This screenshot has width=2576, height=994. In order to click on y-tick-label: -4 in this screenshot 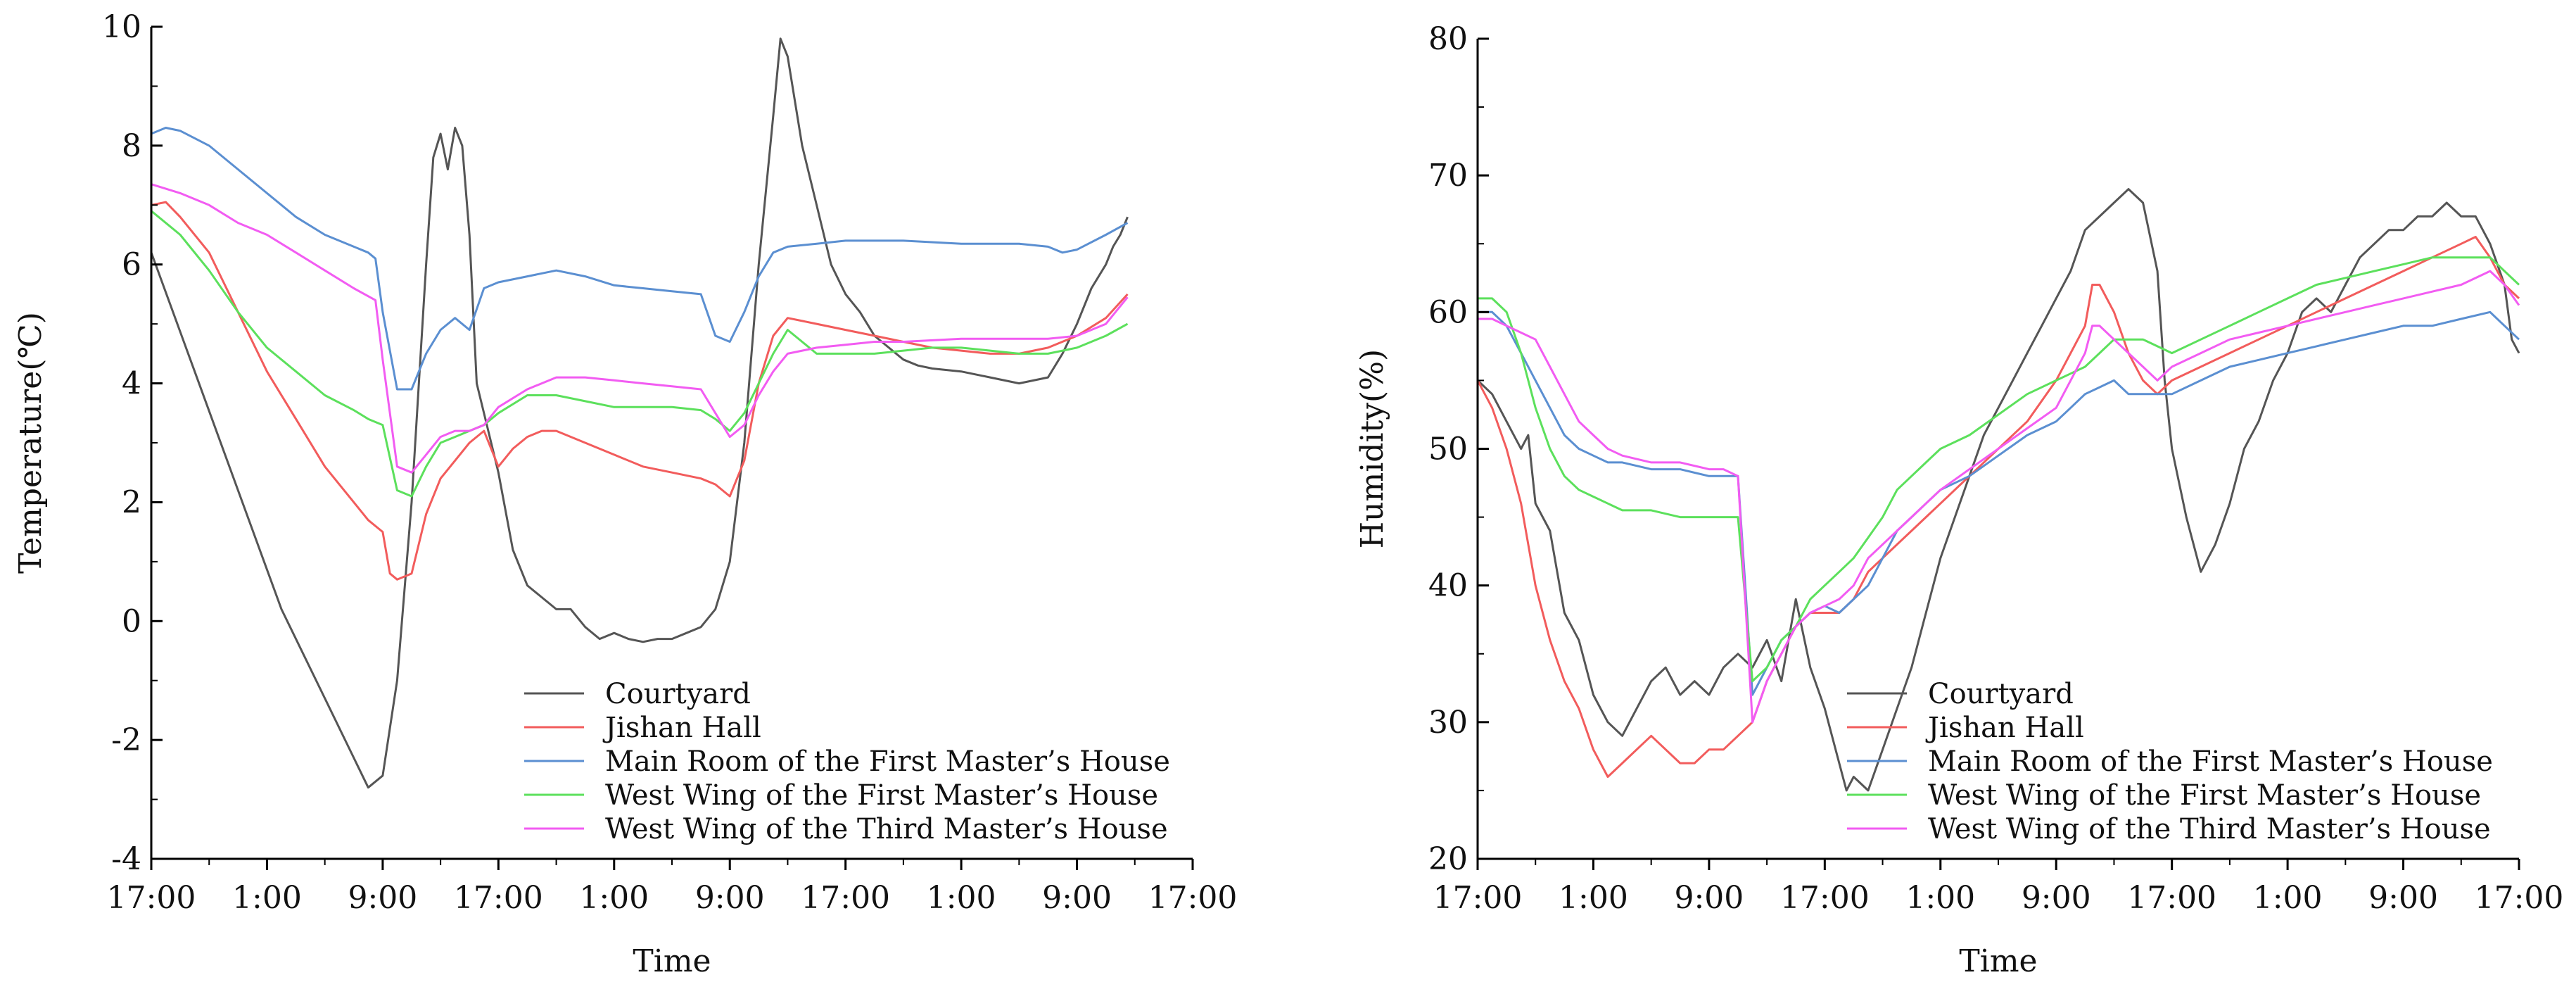, I will do `click(126, 859)`.